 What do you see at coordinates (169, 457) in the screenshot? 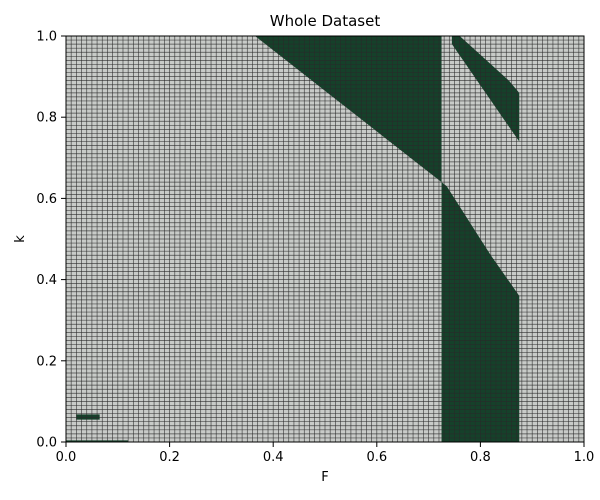
I see `x-tick-label: 0.2` at bounding box center [169, 457].